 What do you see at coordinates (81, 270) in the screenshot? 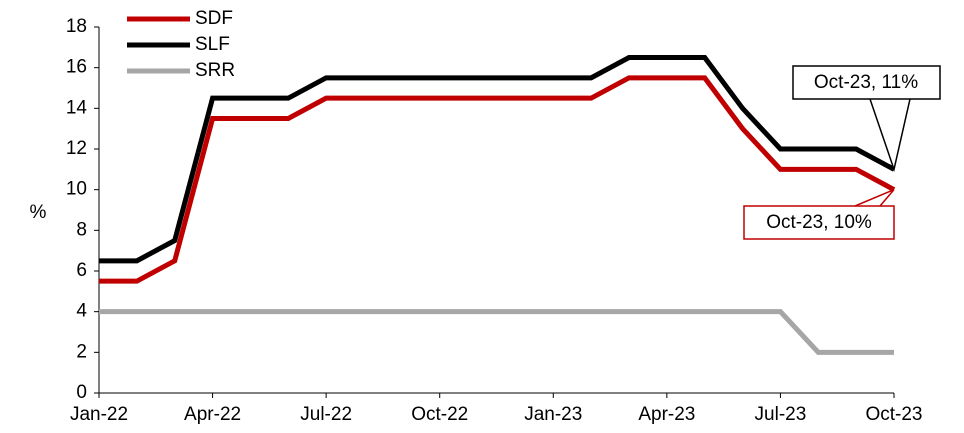
I see `y-tick-label: 6` at bounding box center [81, 270].